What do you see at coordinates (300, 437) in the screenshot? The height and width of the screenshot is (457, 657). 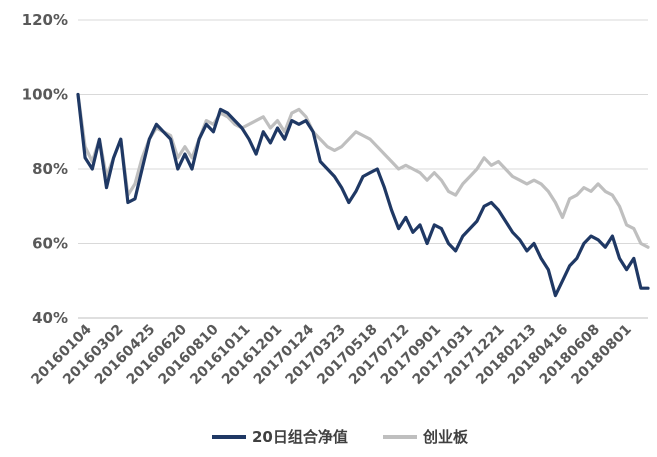 I see `legend-label: 20日组合净值` at bounding box center [300, 437].